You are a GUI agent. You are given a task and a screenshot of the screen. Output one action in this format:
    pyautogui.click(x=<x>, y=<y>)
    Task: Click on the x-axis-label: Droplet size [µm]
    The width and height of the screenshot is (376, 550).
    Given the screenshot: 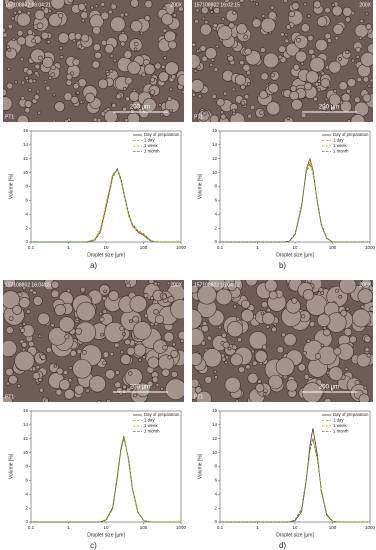 What is the action you would take?
    pyautogui.click(x=106, y=535)
    